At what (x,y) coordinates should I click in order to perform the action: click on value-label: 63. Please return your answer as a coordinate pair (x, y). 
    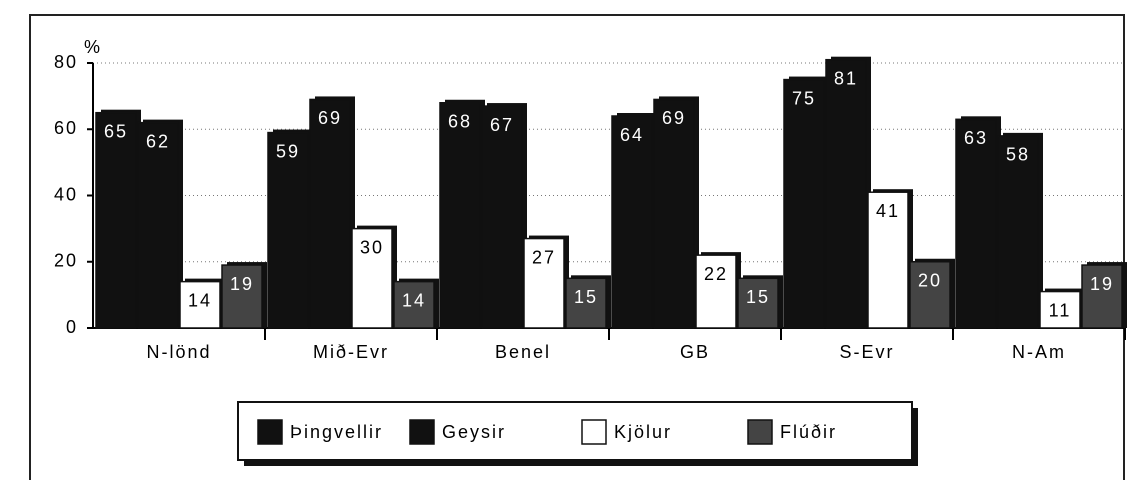
    Looking at the image, I should click on (976, 138).